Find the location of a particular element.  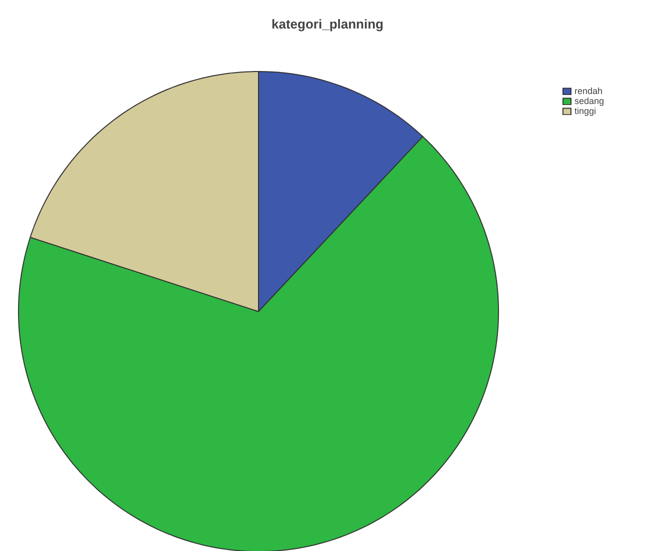

legend-label: rendah is located at coordinates (588, 91).